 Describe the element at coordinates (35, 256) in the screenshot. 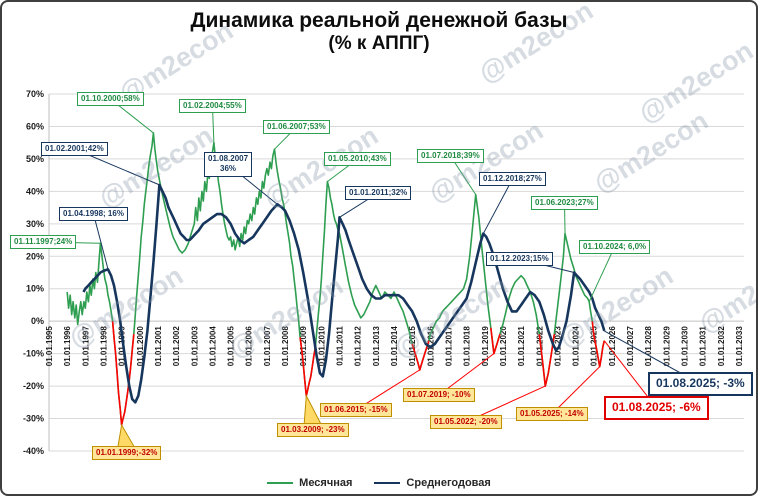

I see `svg-text: 20%` at that location.